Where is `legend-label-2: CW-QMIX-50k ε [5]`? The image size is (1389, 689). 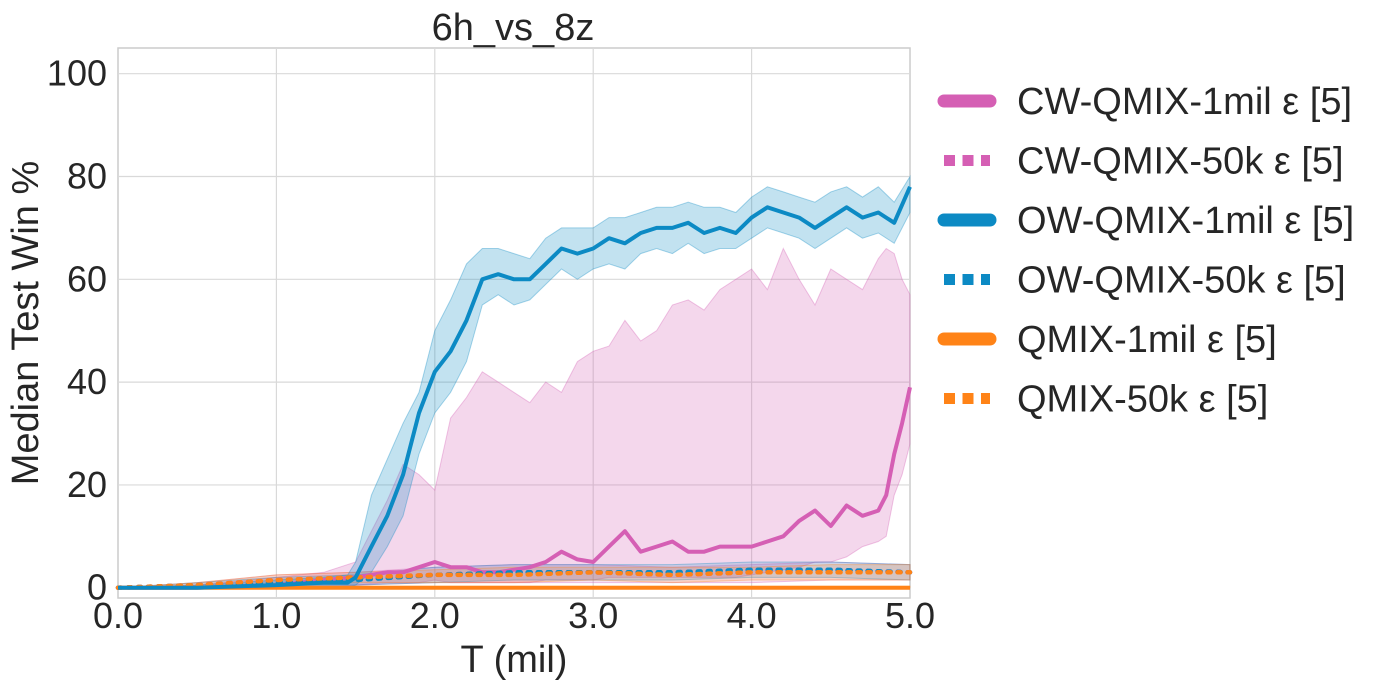 legend-label-2: CW-QMIX-50k ε [5] is located at coordinates (1180, 162).